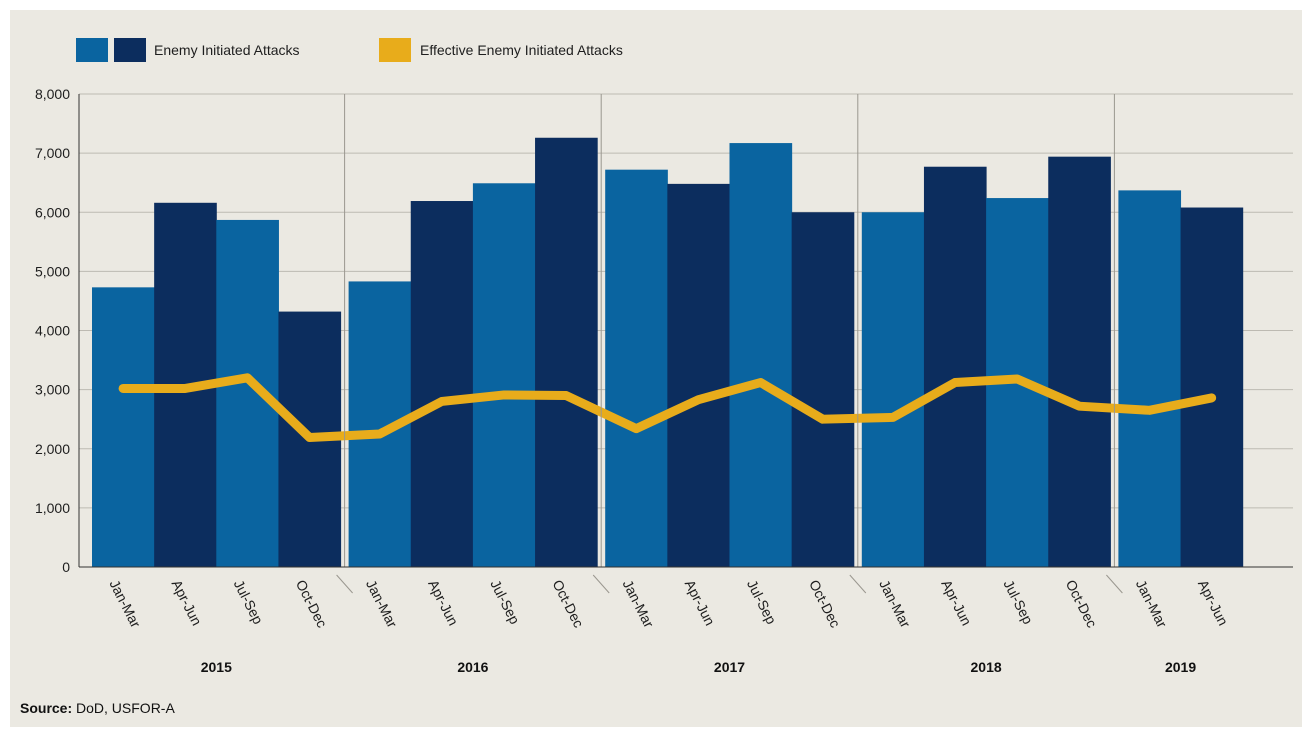 The image size is (1304, 729). I want to click on year-label: 2015, so click(216, 667).